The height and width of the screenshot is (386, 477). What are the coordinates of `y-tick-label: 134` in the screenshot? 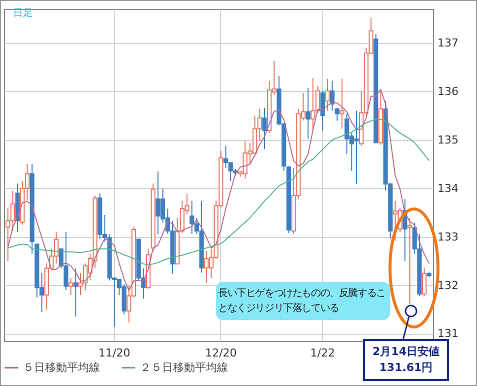 It's located at (448, 188).